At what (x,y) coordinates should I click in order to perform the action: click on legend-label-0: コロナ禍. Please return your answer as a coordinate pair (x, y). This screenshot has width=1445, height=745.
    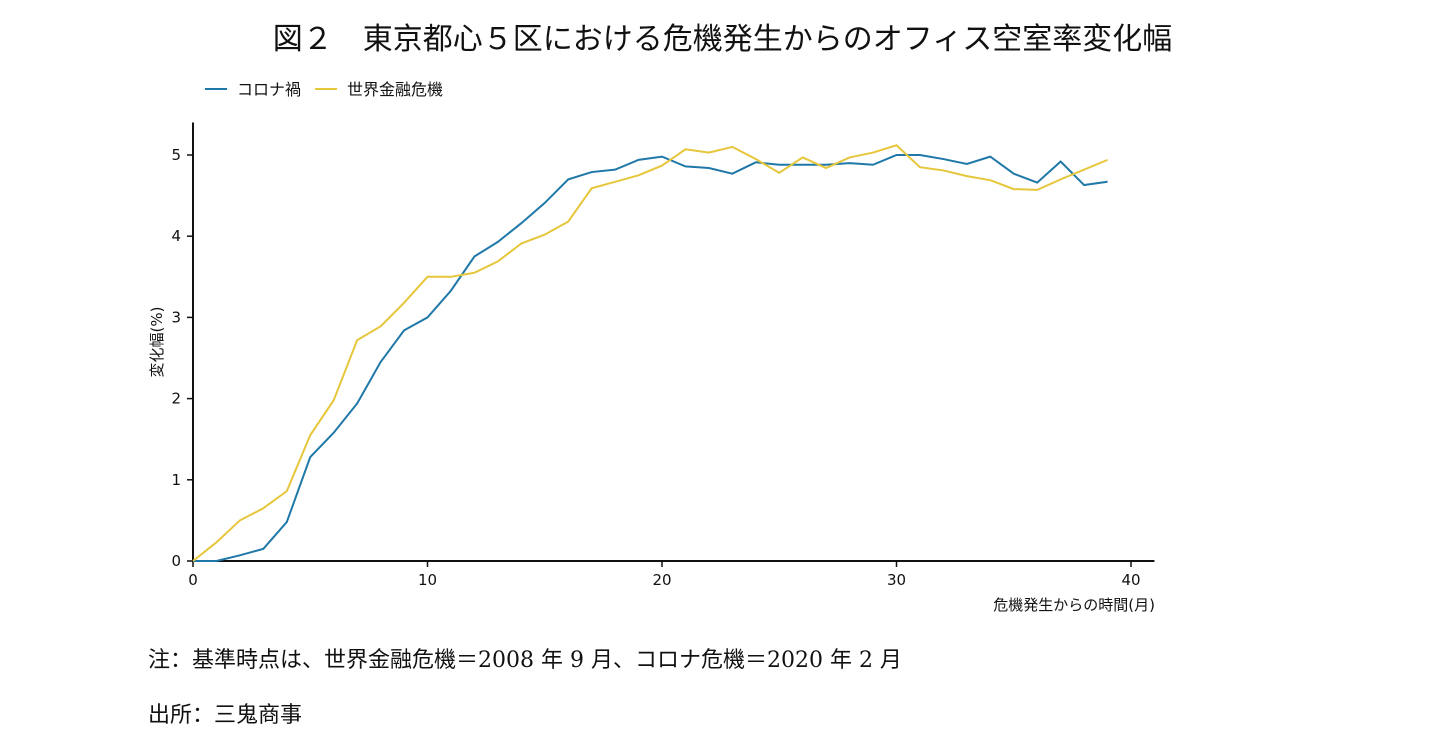
    Looking at the image, I should click on (269, 89).